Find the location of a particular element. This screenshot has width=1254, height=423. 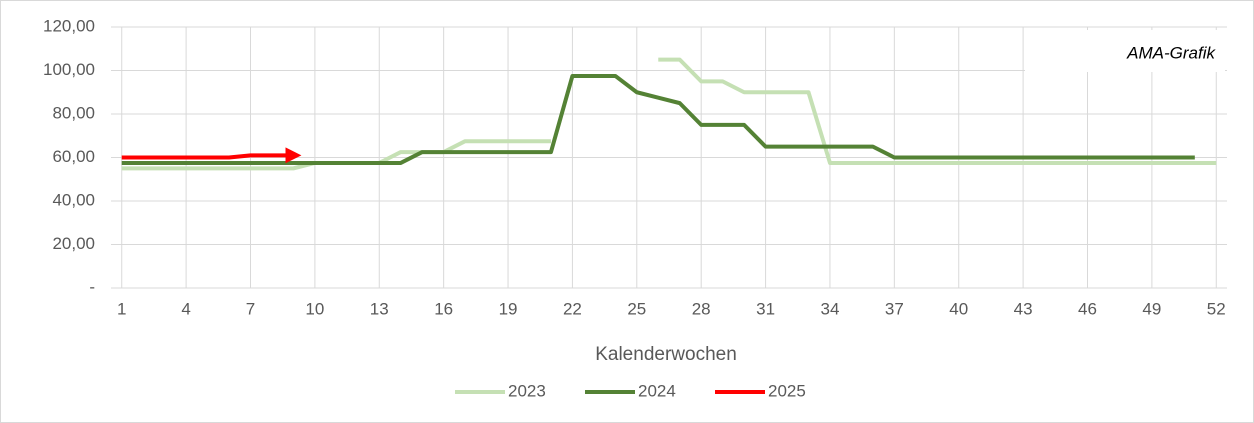

y-tick-label: 100,00 is located at coordinates (69, 69).